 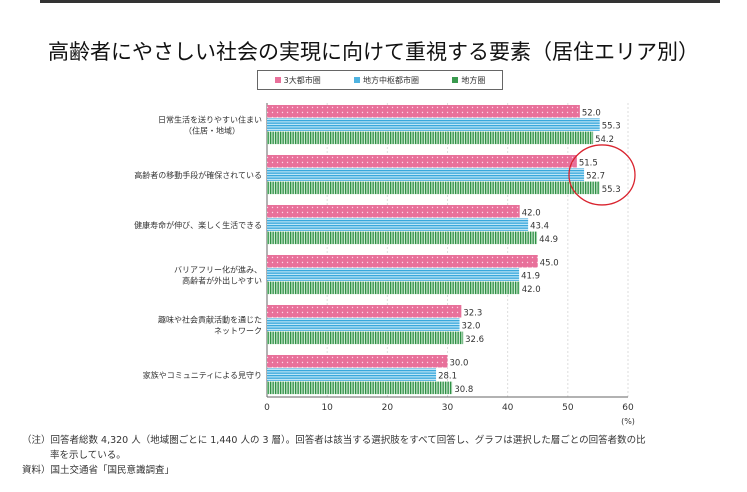 I want to click on top-border, so click(x=380, y=1).